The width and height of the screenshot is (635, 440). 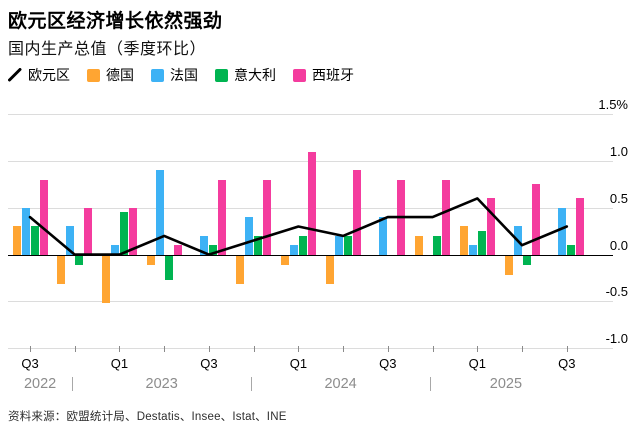 What do you see at coordinates (159, 212) in the screenshot?
I see `bar-法国-2023 Q2` at bounding box center [159, 212].